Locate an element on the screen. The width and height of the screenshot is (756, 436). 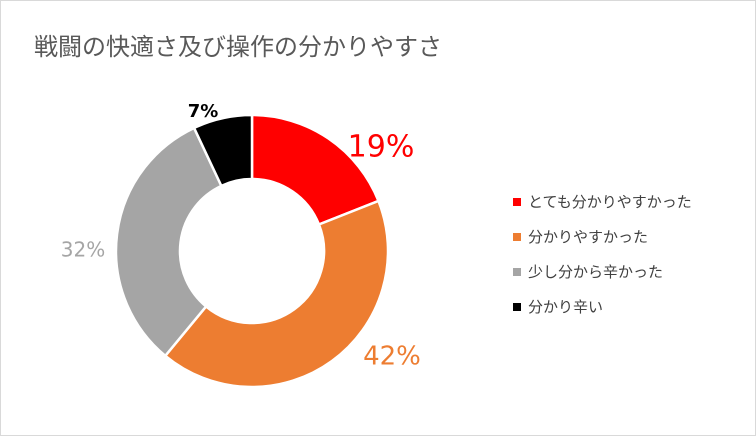
data-label-very-easy: 19% is located at coordinates (381, 147).